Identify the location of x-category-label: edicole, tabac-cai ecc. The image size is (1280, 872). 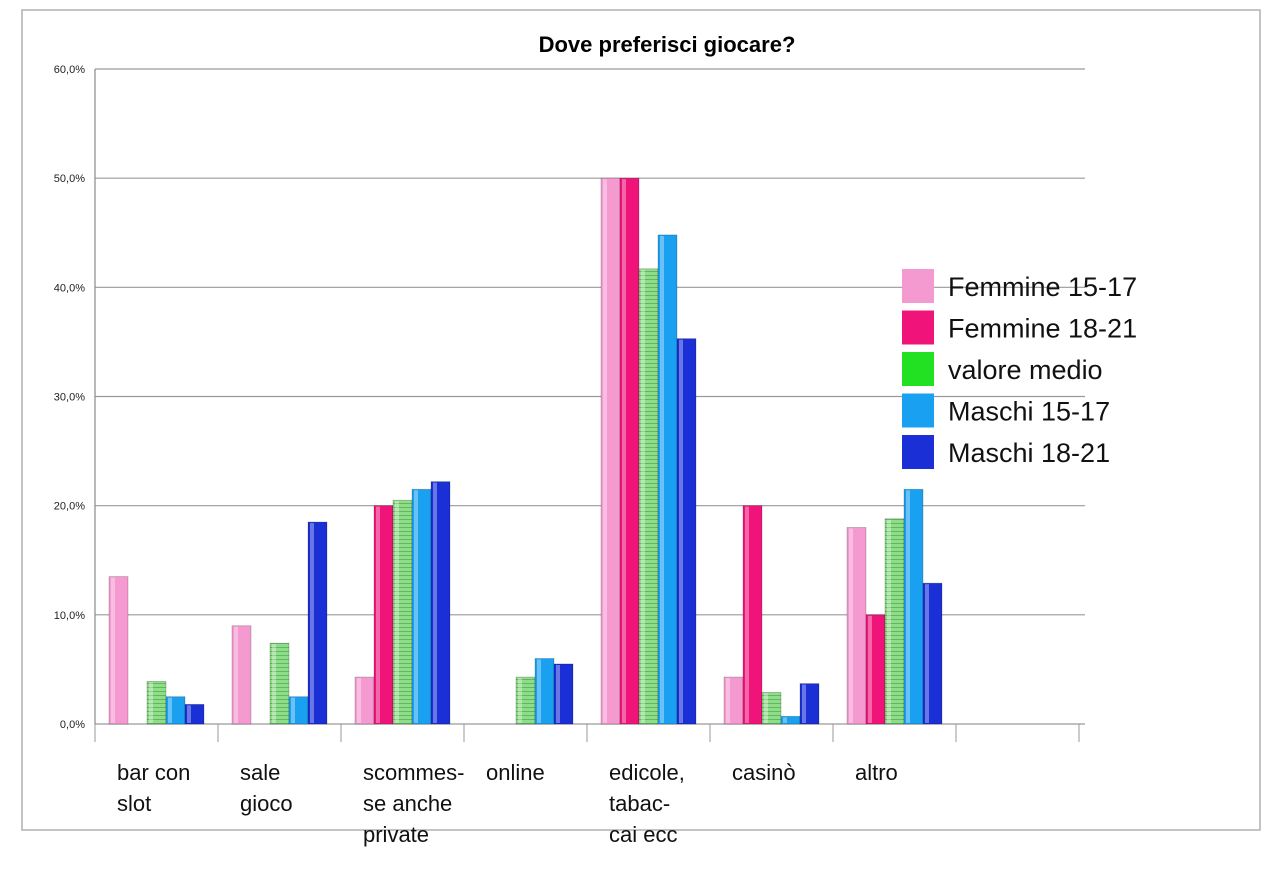
(647, 803).